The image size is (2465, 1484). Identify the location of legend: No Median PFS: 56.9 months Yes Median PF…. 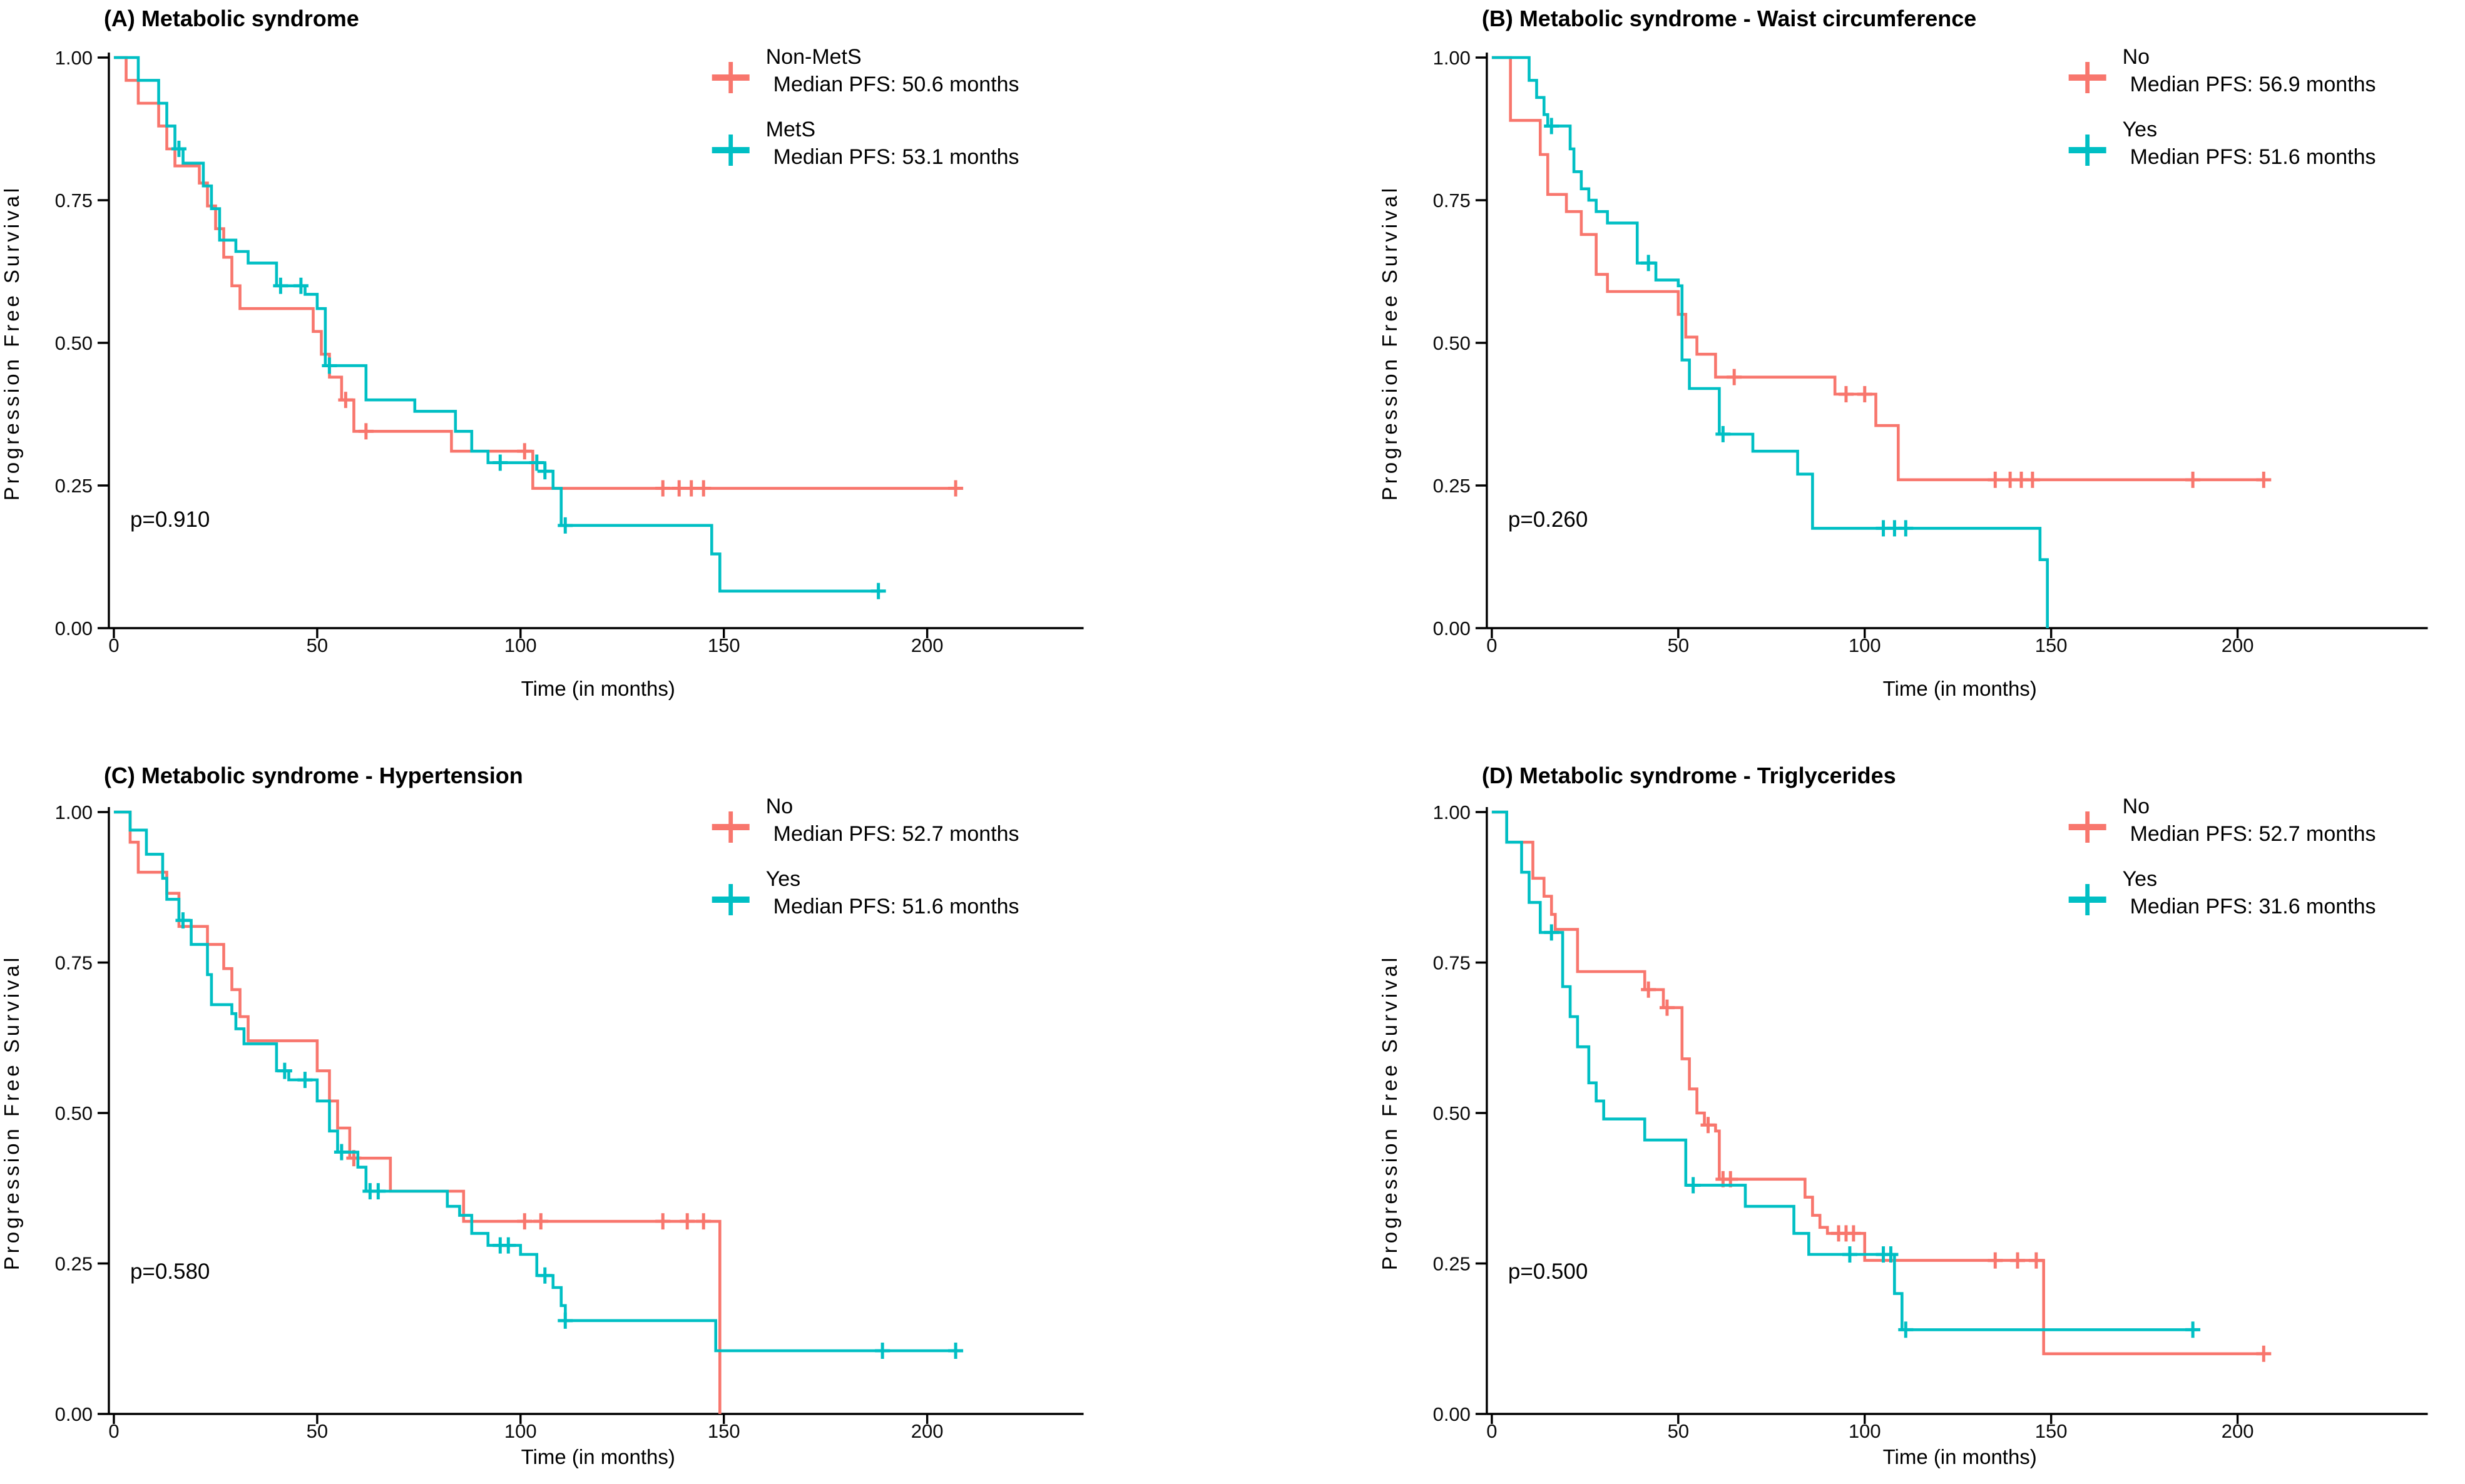
(2222, 107).